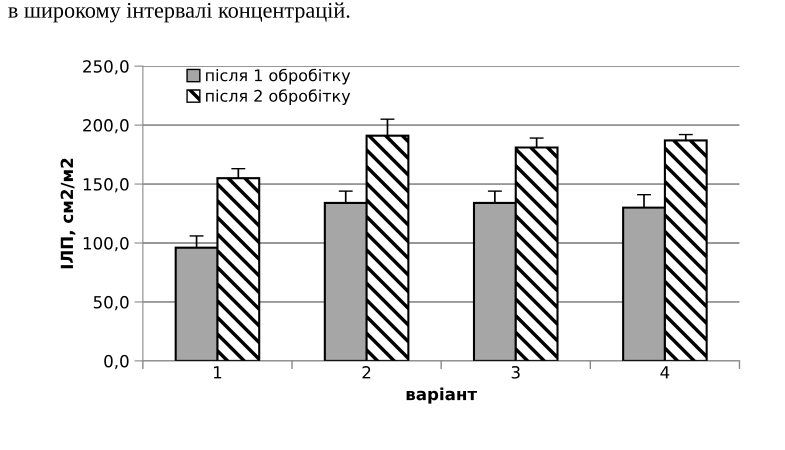  I want to click on x-tick-label: 4, so click(665, 372).